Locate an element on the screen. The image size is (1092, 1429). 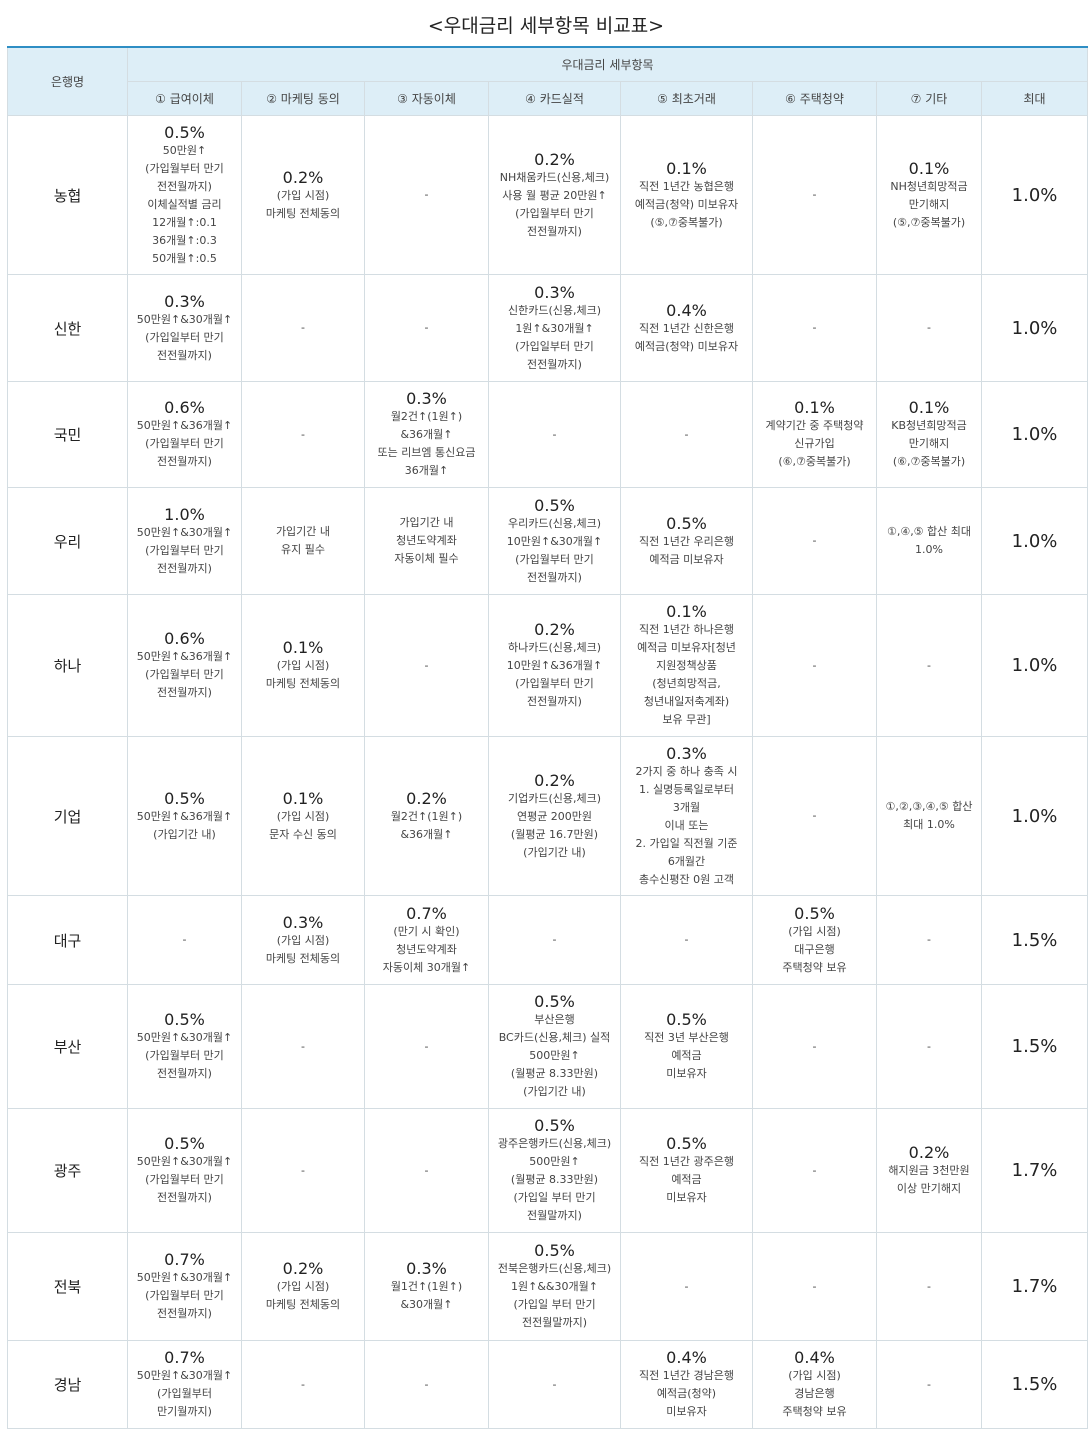
max-rate: 1.7% is located at coordinates (1034, 1286).